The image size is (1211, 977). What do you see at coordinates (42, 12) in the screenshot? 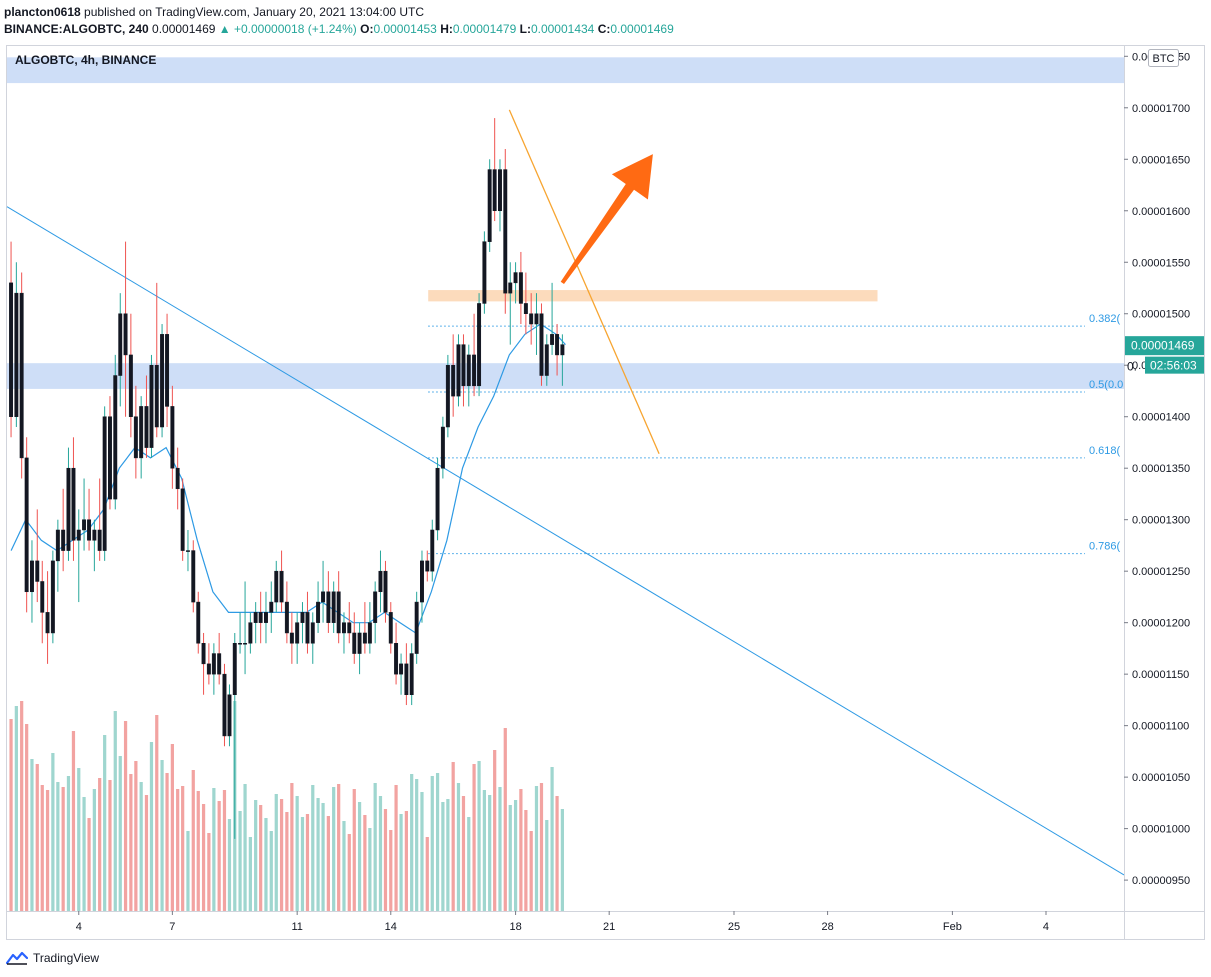
I see `author-name: plancton0618` at bounding box center [42, 12].